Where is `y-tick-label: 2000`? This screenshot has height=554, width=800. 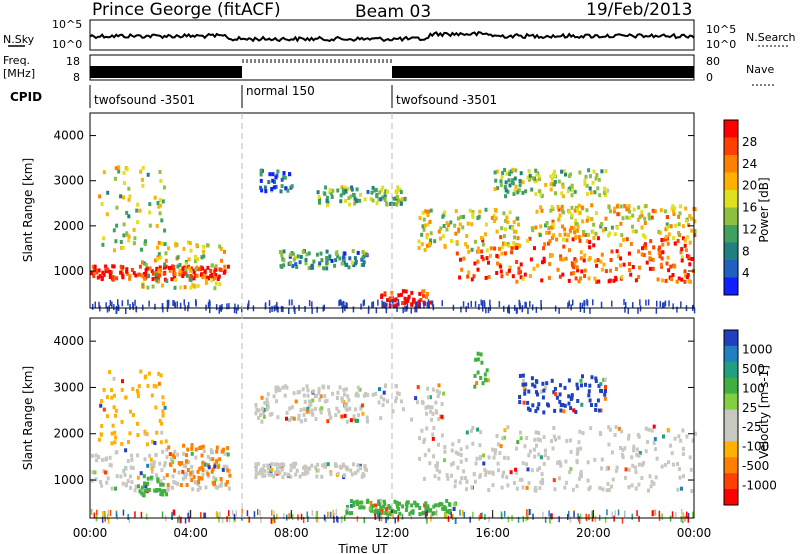 y-tick-label: 2000 is located at coordinates (68, 226).